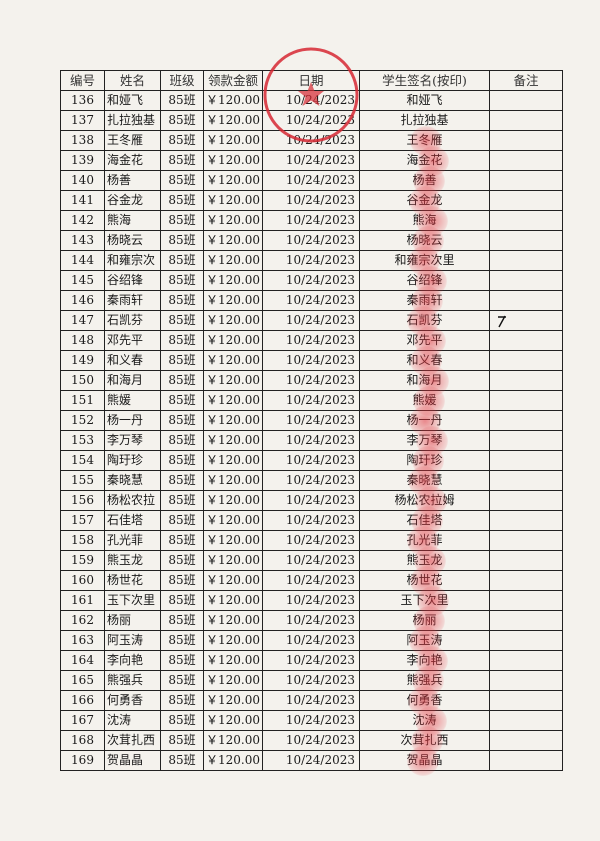 The image size is (600, 841). What do you see at coordinates (82, 300) in the screenshot?
I see `cell-number: 146` at bounding box center [82, 300].